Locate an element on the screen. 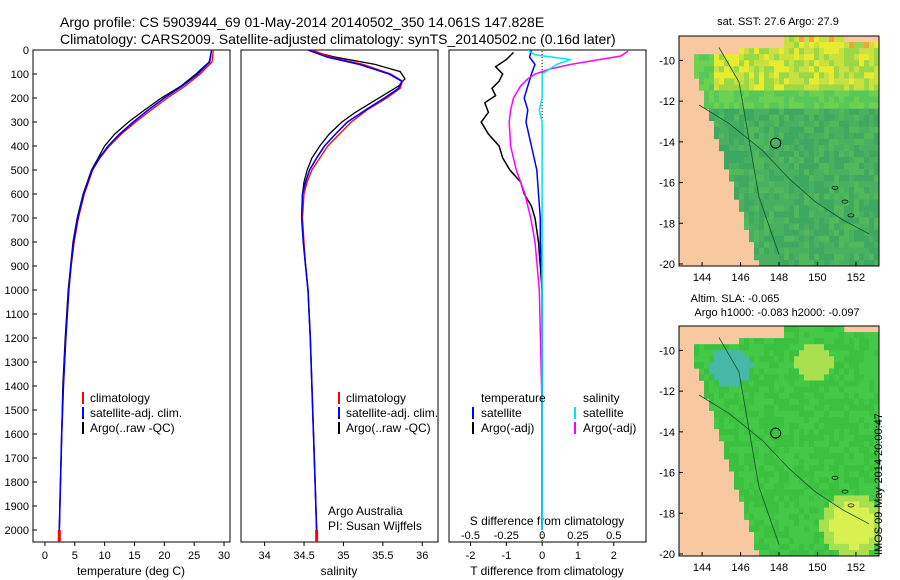 Image resolution: width=900 pixels, height=580 pixels. salinity-series is located at coordinates (353, 296).